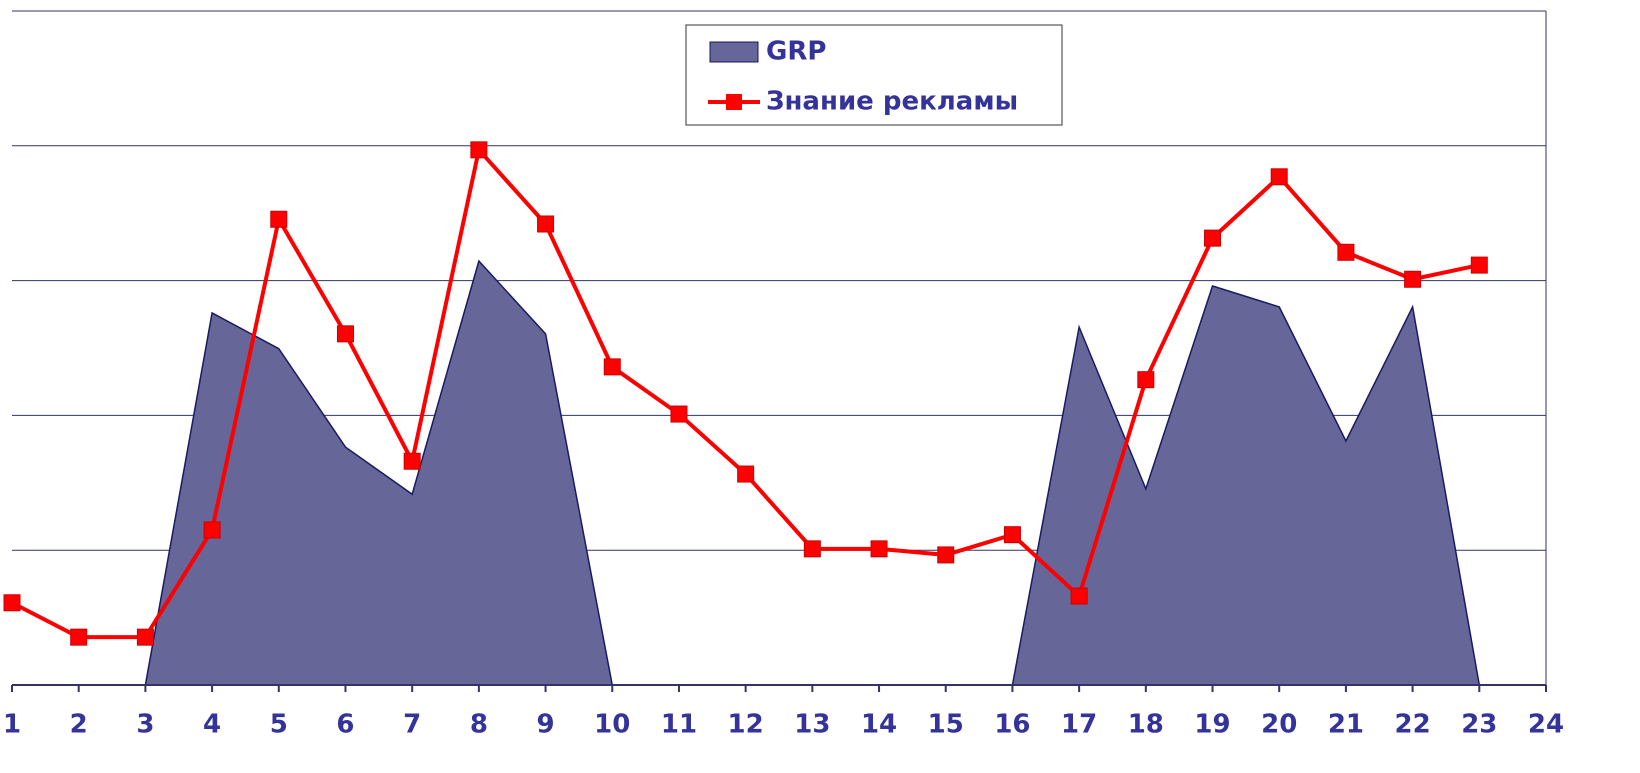 The height and width of the screenshot is (773, 1640). What do you see at coordinates (12, 725) in the screenshot?
I see `x-tick-label: 1` at bounding box center [12, 725].